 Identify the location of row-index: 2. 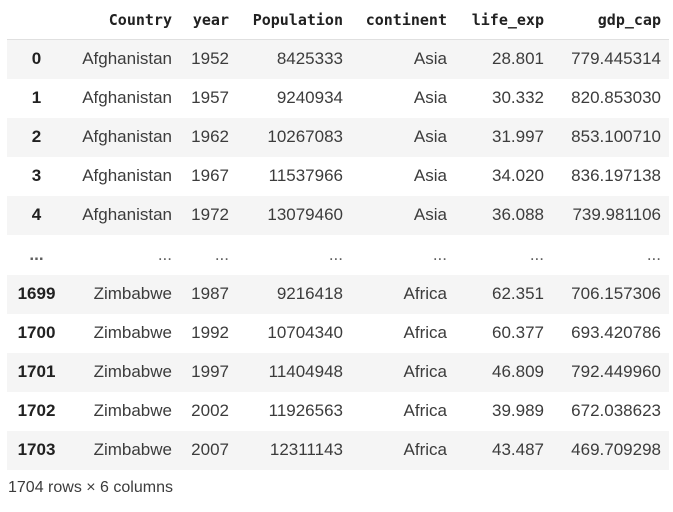
(36, 136).